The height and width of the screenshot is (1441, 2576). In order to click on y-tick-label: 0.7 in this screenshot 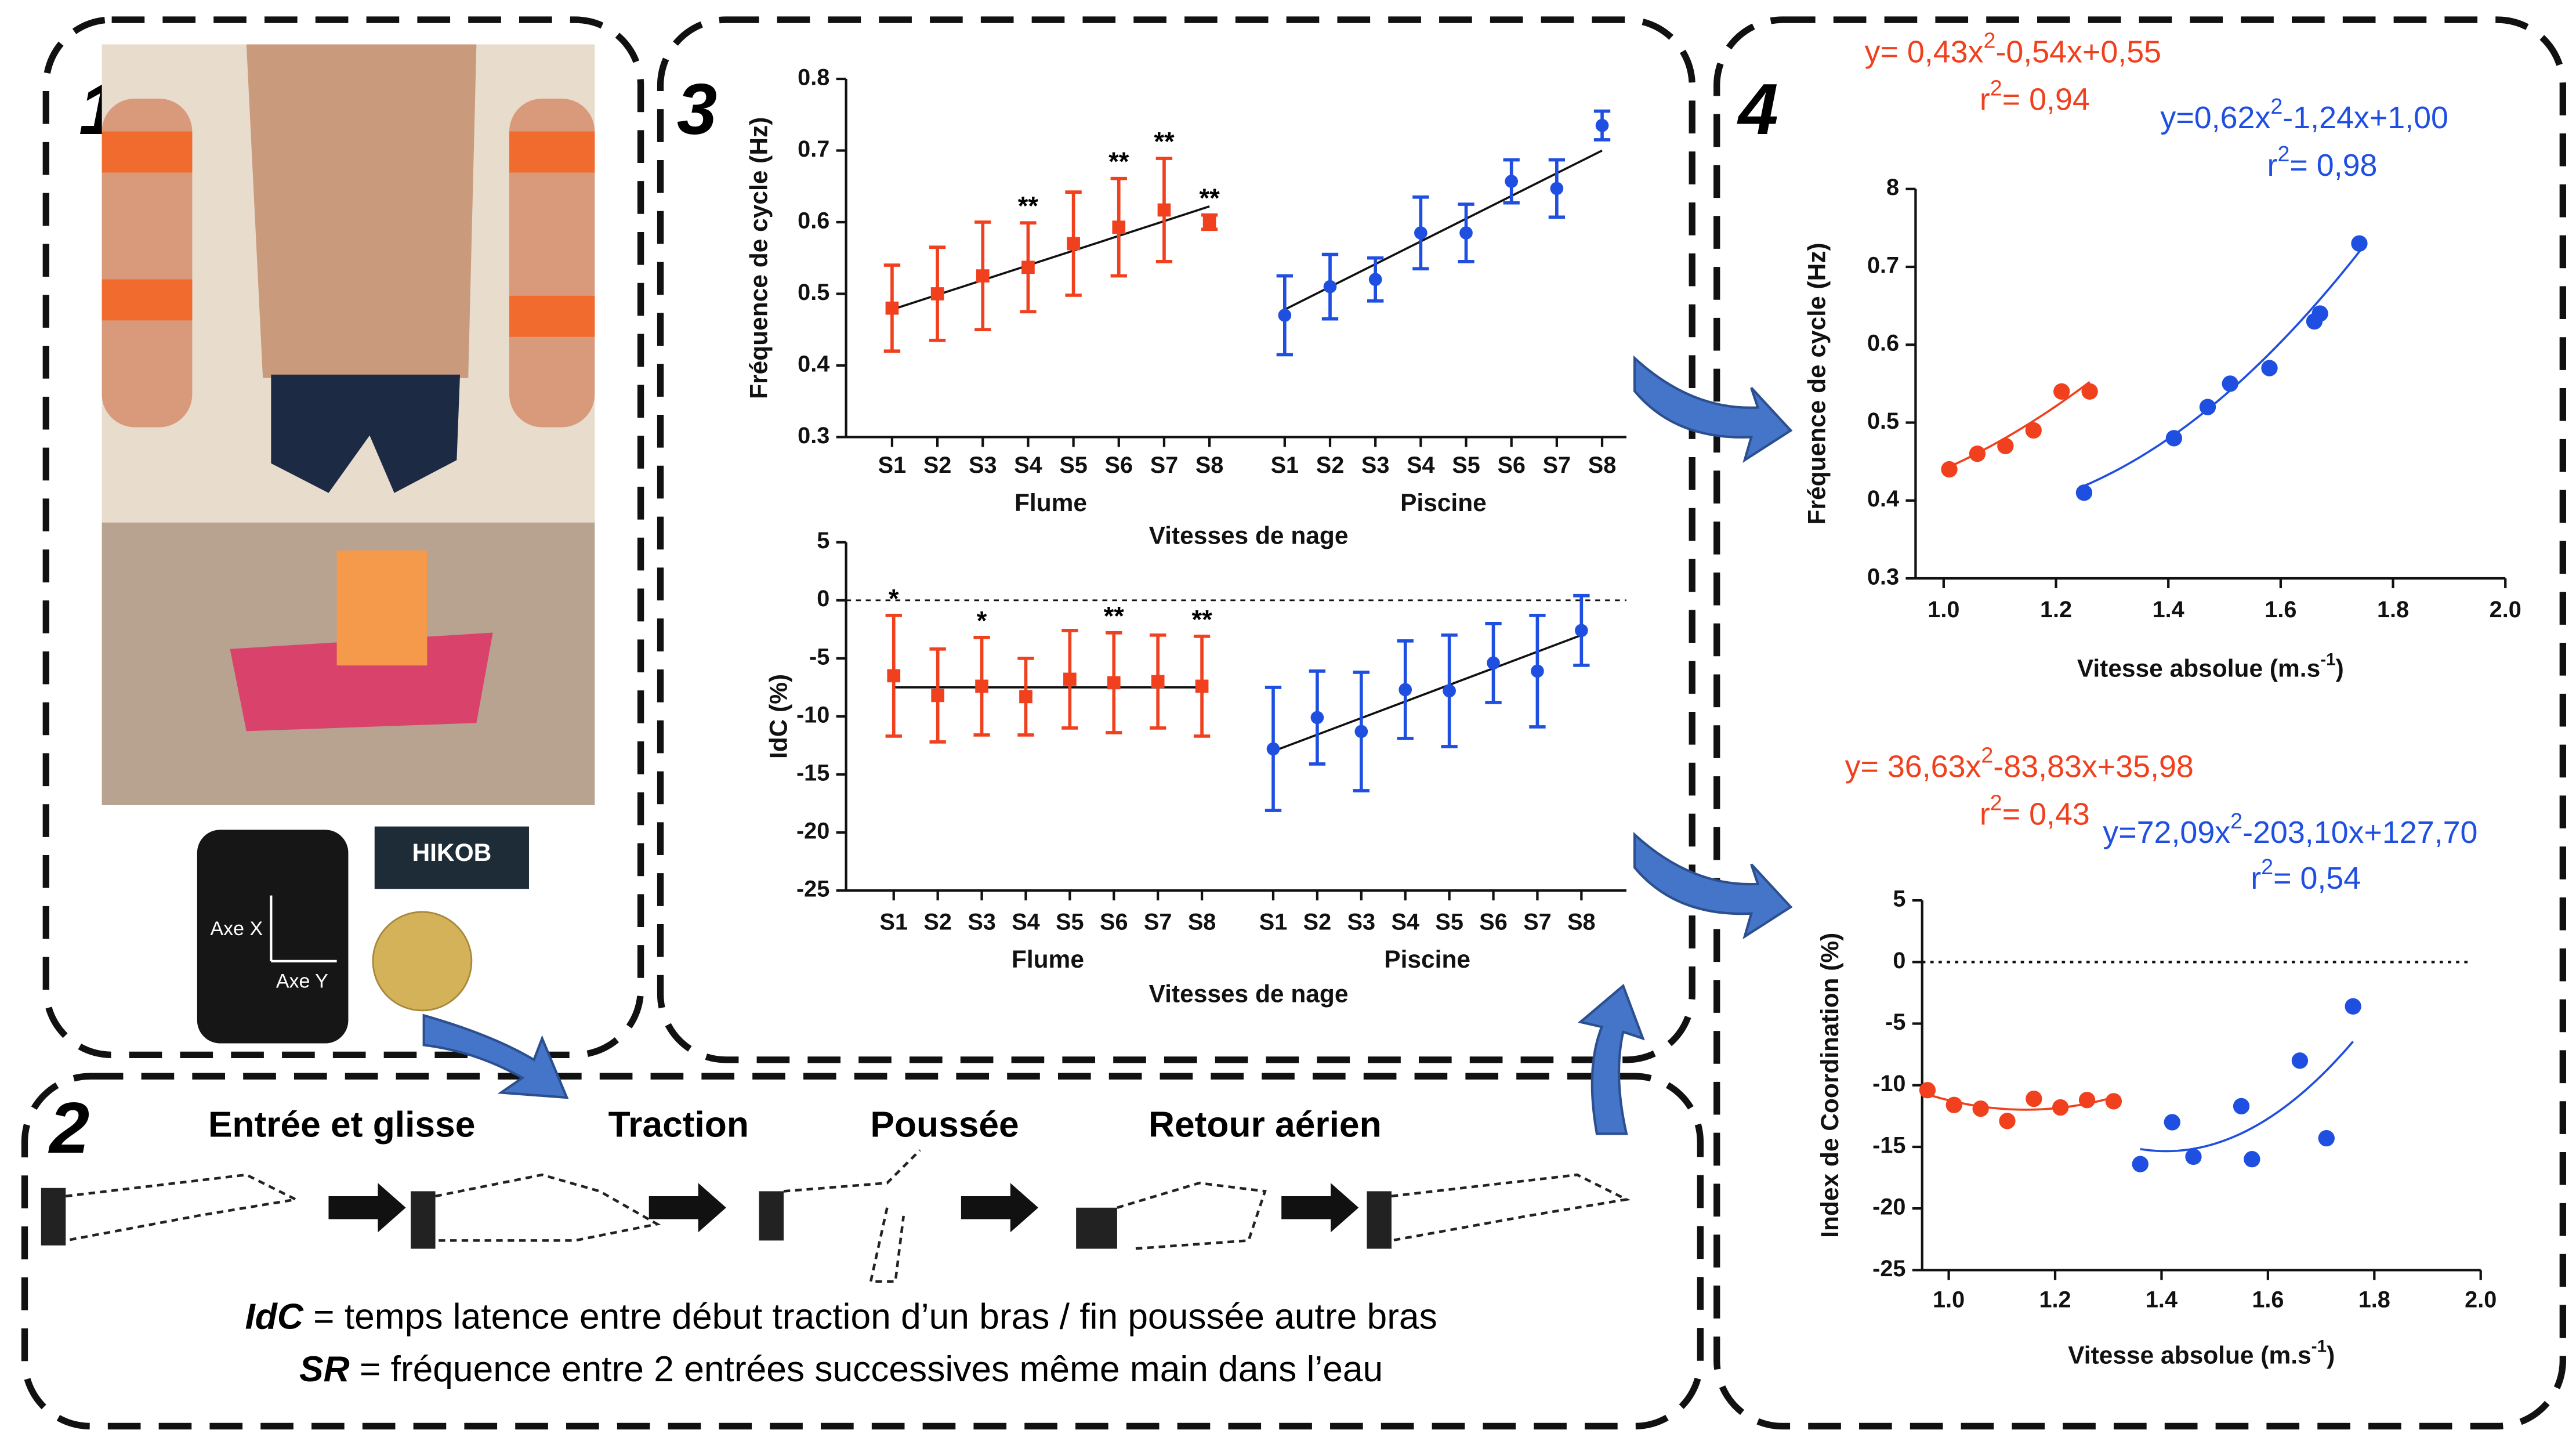, I will do `click(1883, 265)`.